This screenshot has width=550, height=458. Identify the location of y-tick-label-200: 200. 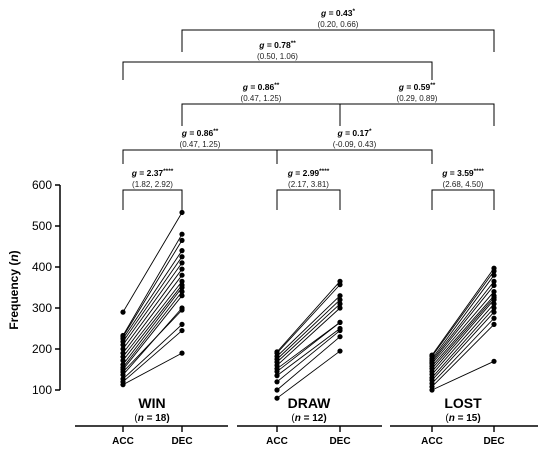
(42, 349).